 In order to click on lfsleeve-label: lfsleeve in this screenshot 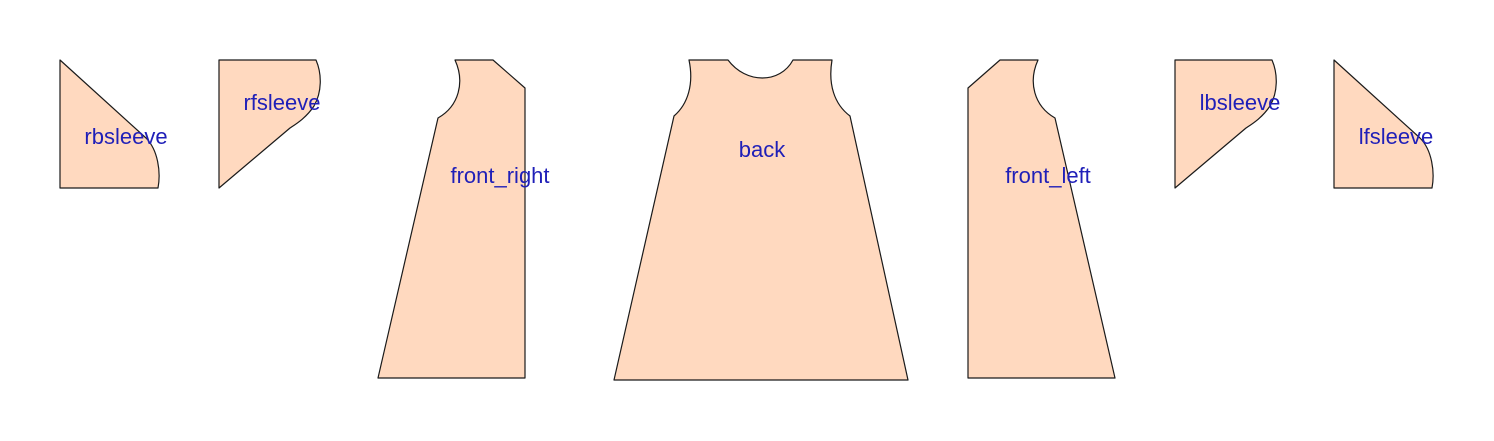, I will do `click(1396, 136)`.